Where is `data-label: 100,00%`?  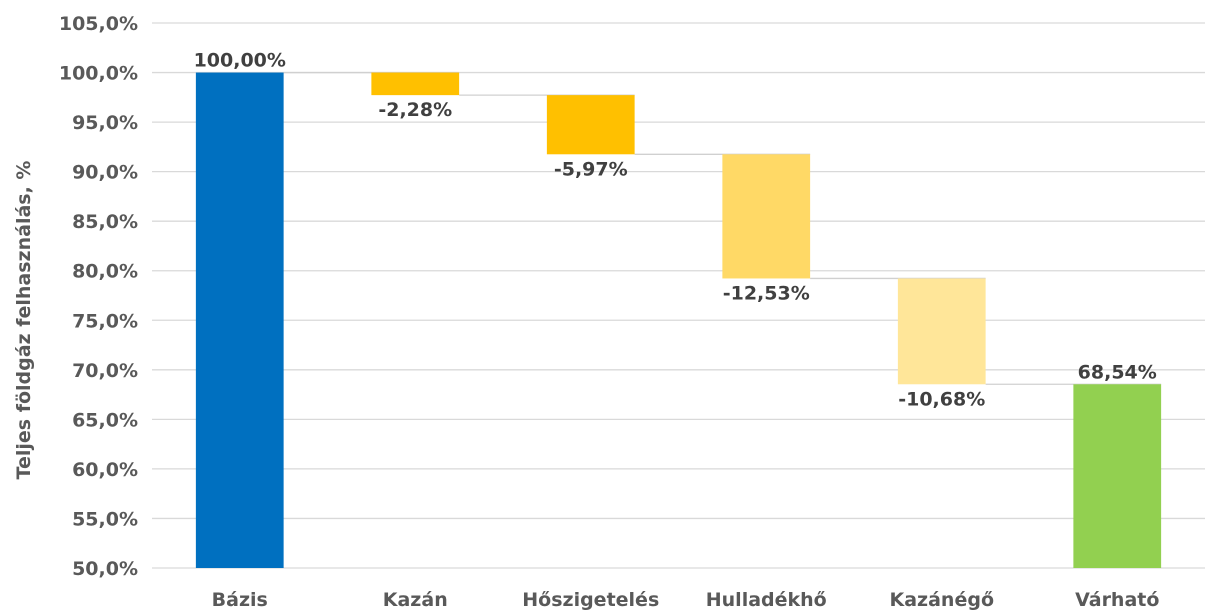
data-label: 100,00% is located at coordinates (240, 61).